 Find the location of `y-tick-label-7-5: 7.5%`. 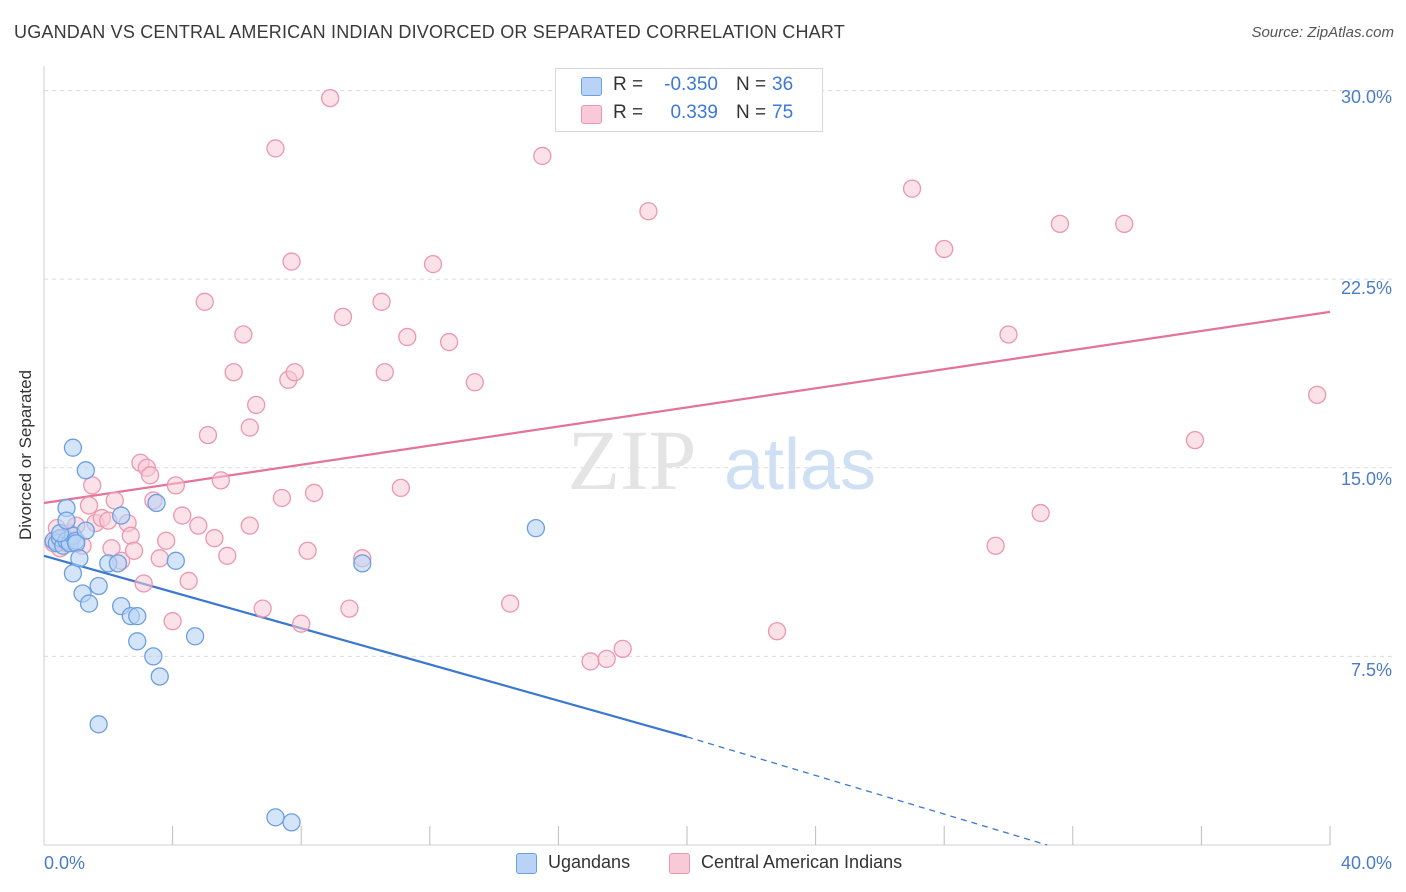

y-tick-label-7-5: 7.5% is located at coordinates (1371, 670).